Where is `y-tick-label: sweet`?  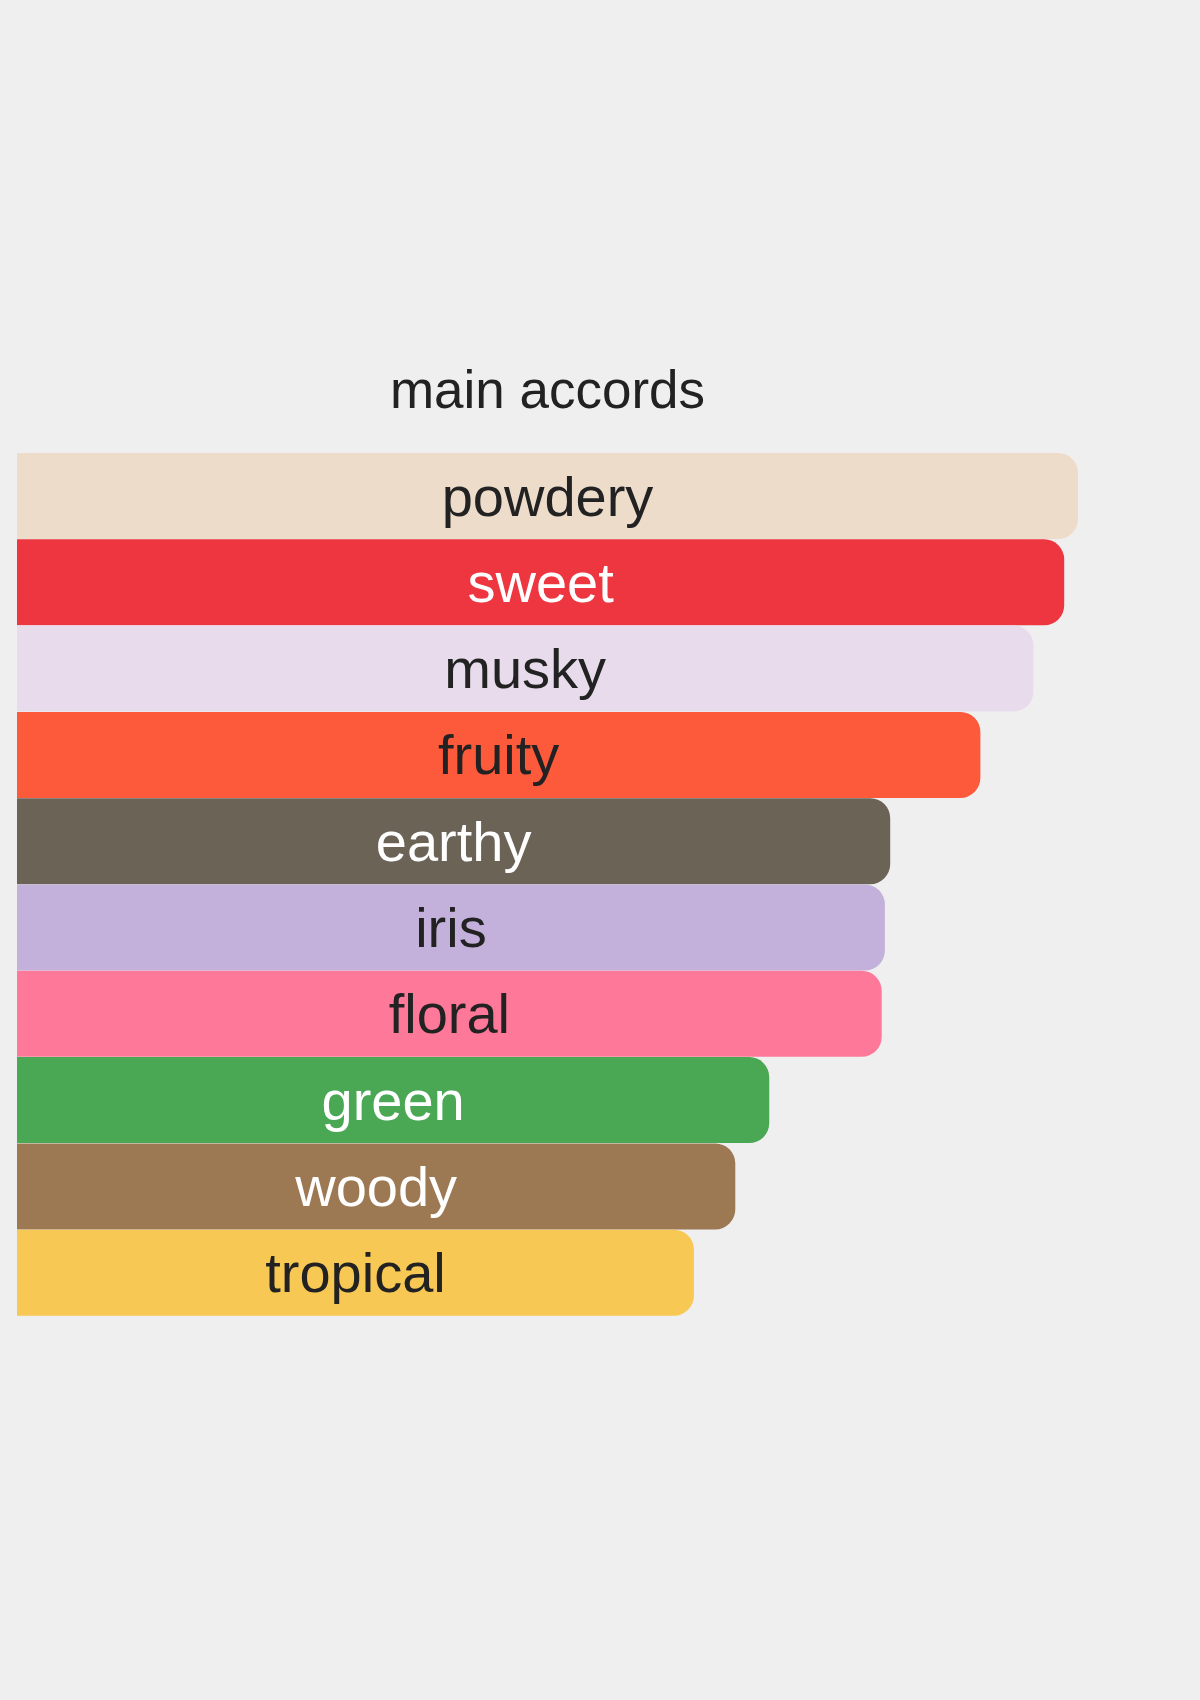 y-tick-label: sweet is located at coordinates (541, 582).